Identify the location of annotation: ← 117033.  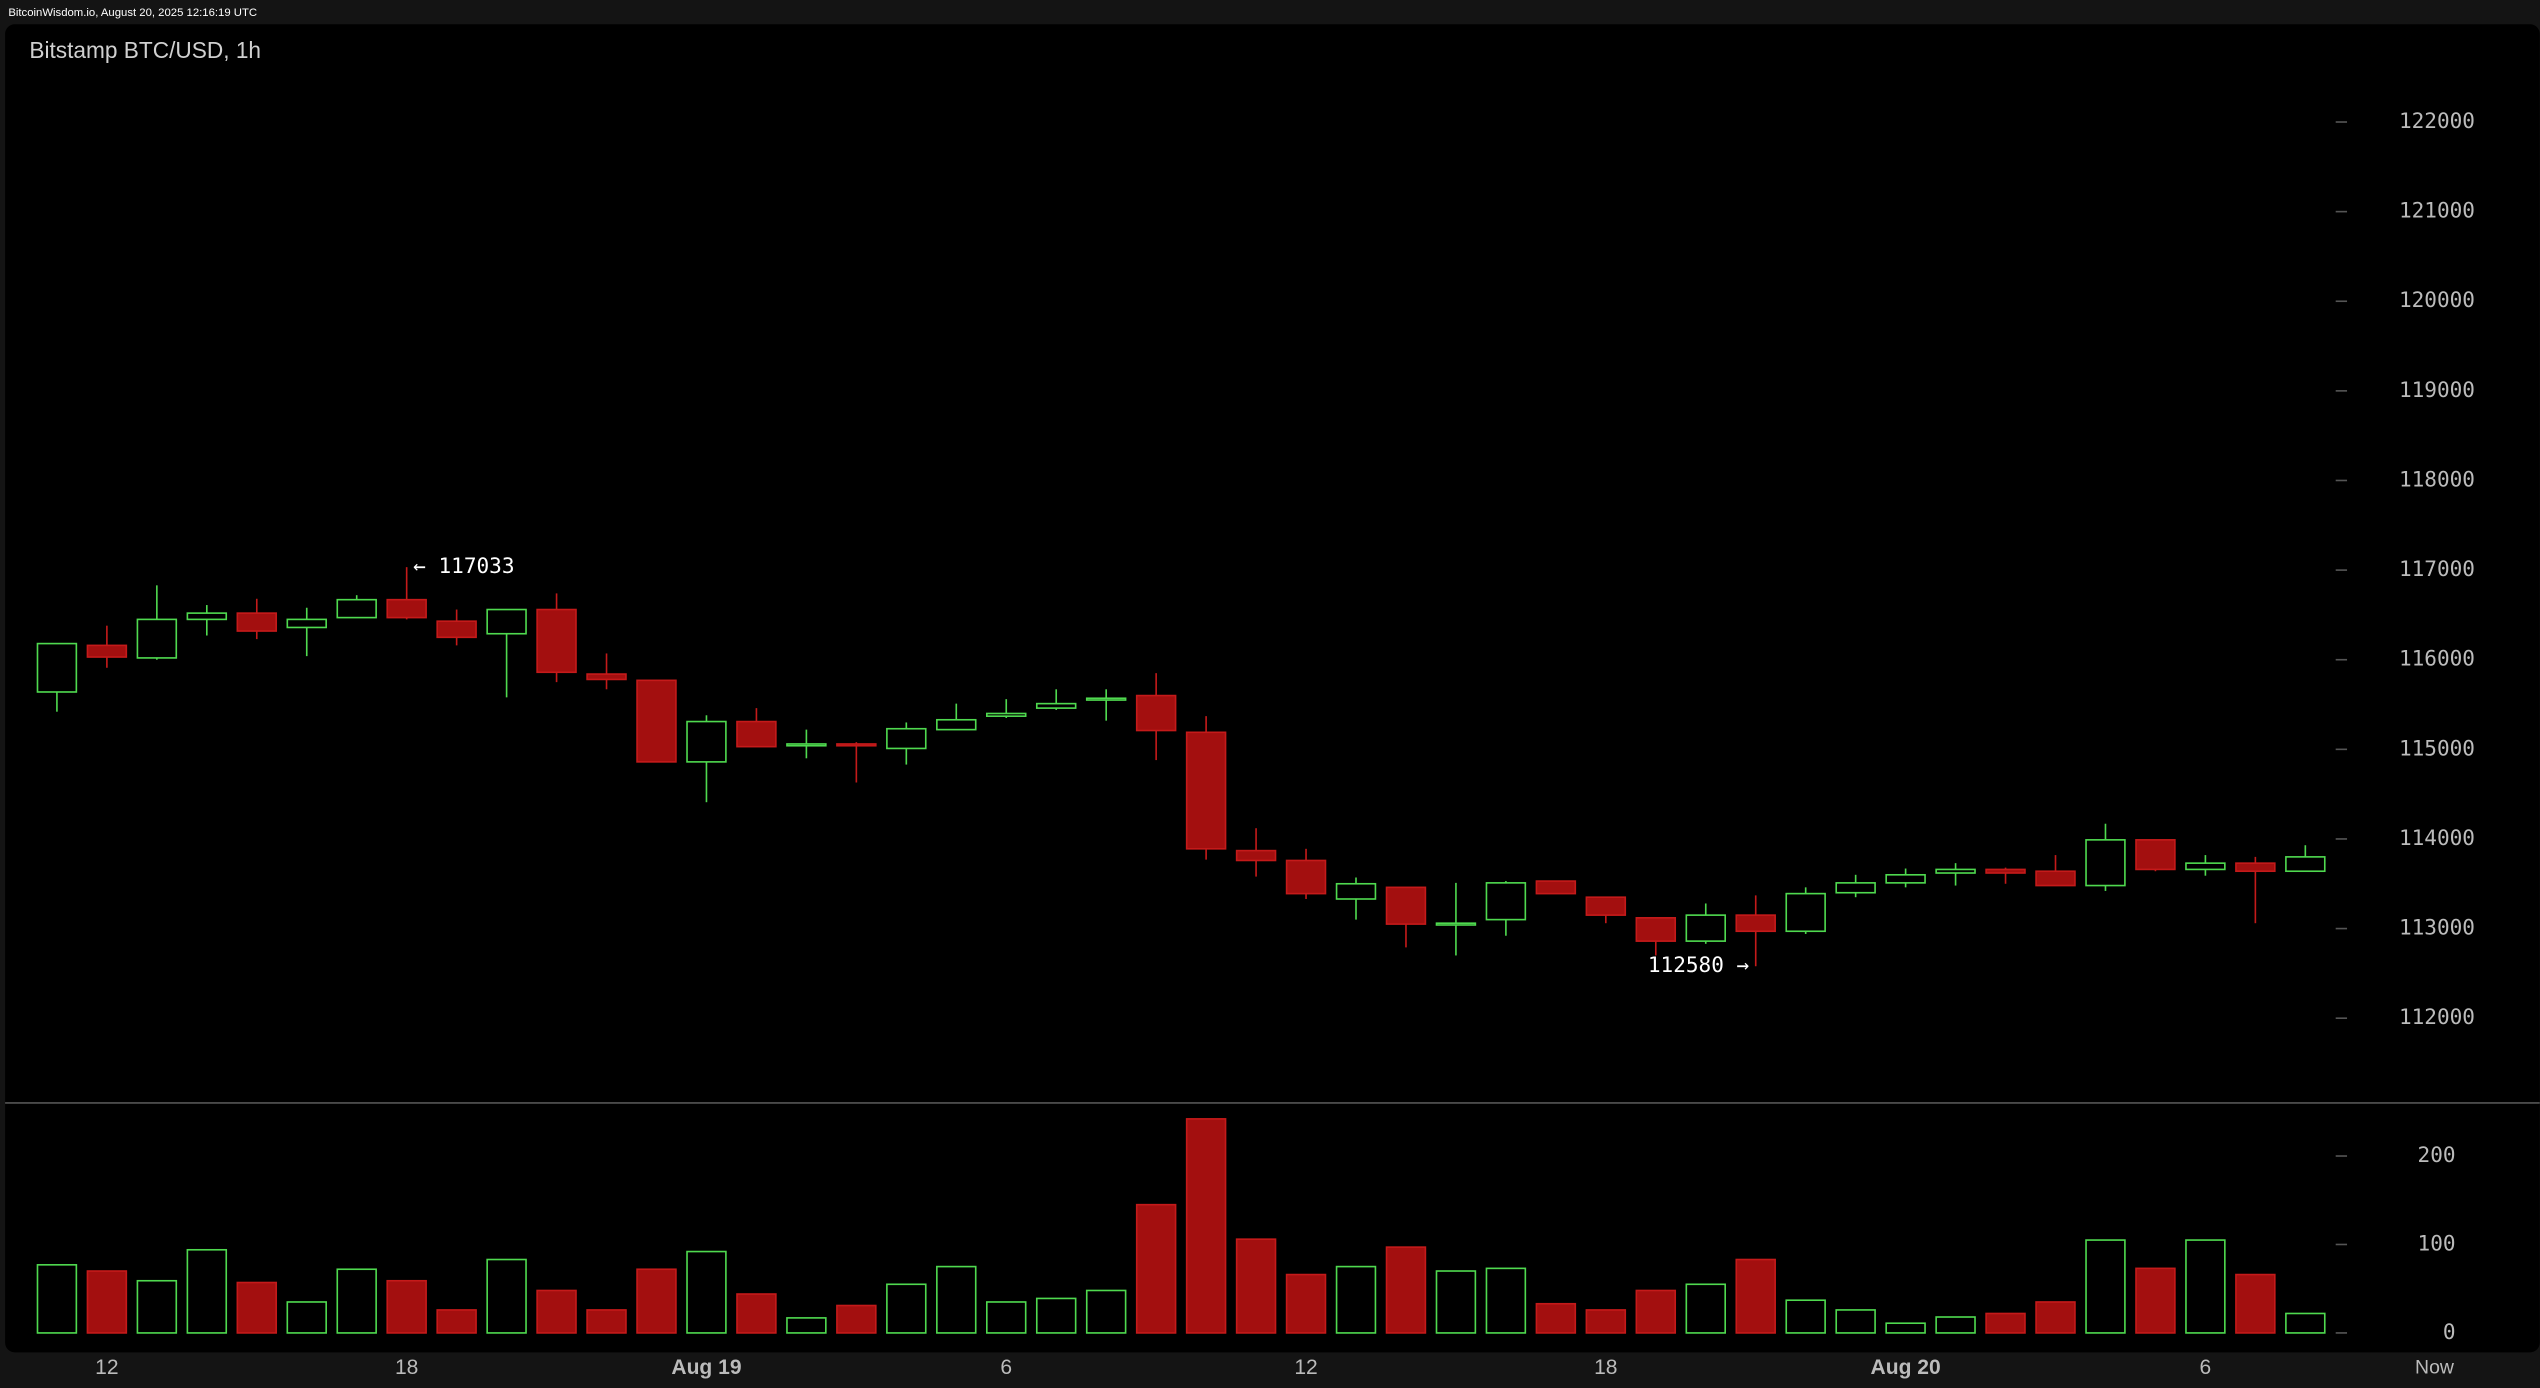
(463, 565).